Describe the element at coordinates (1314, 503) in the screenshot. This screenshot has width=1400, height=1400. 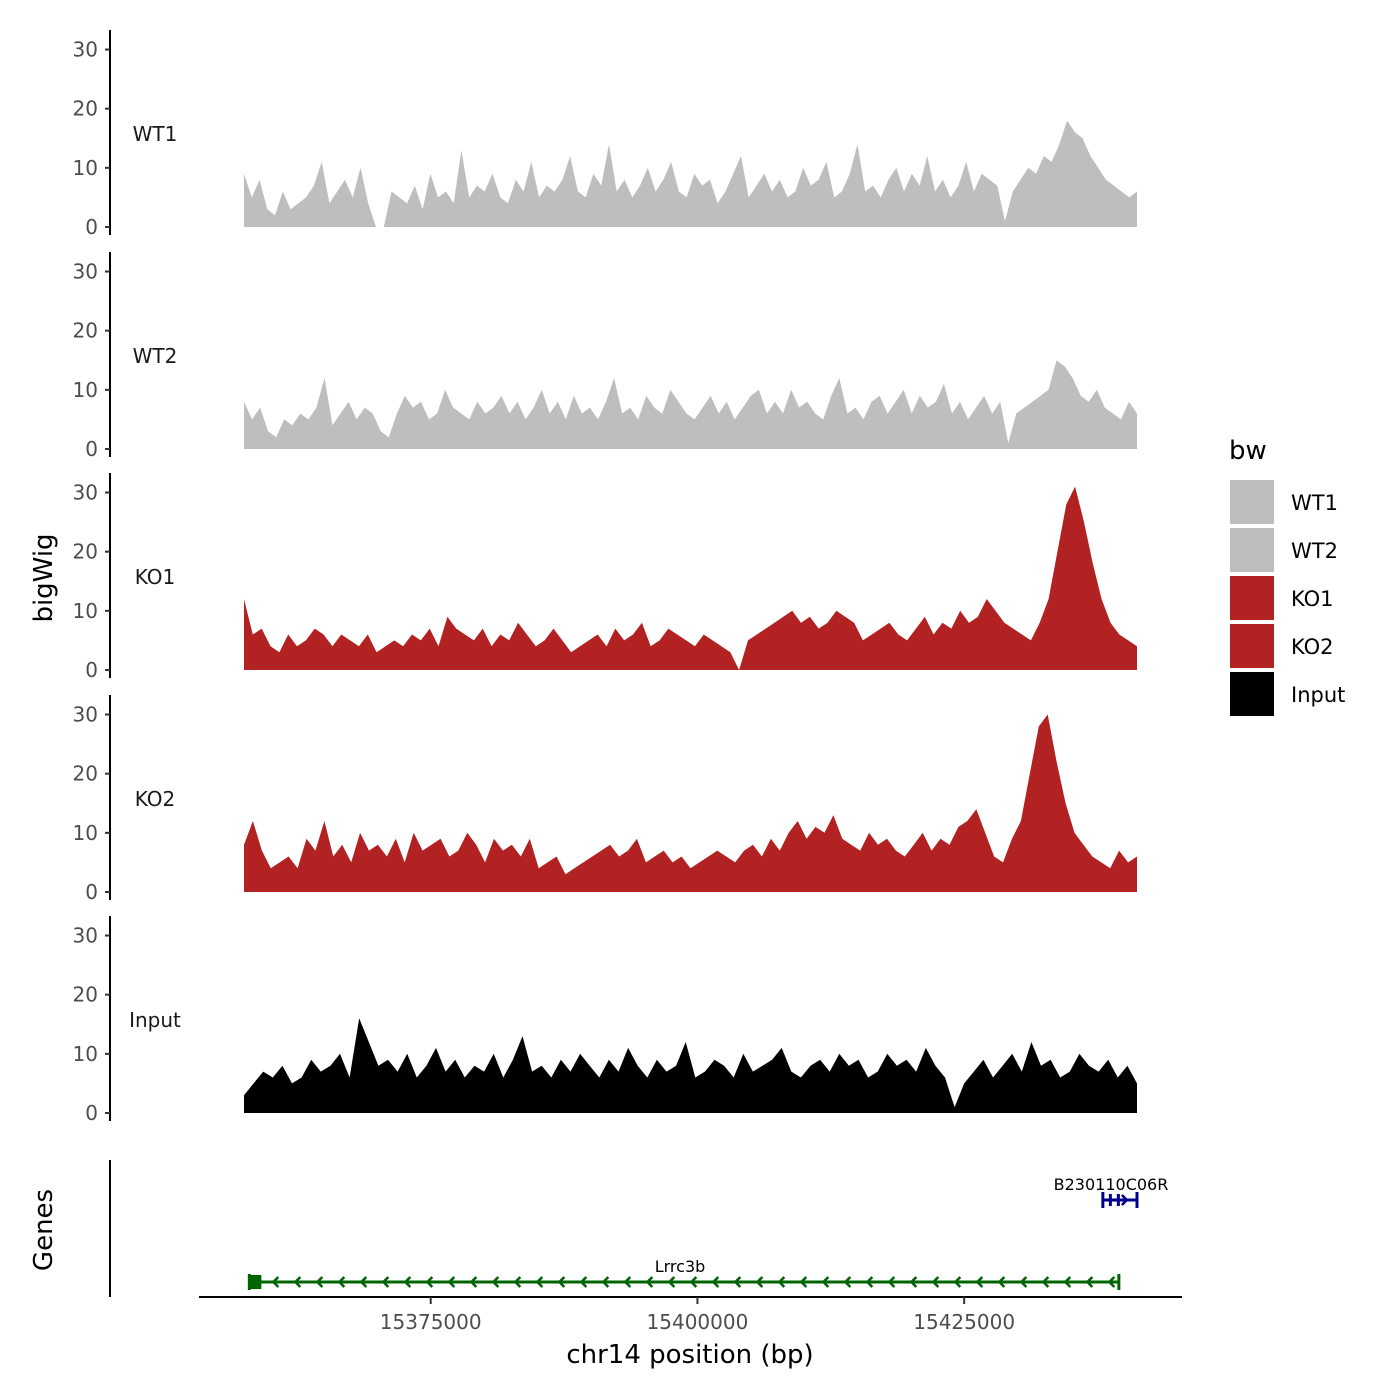
I see `legend-label: WT1` at that location.